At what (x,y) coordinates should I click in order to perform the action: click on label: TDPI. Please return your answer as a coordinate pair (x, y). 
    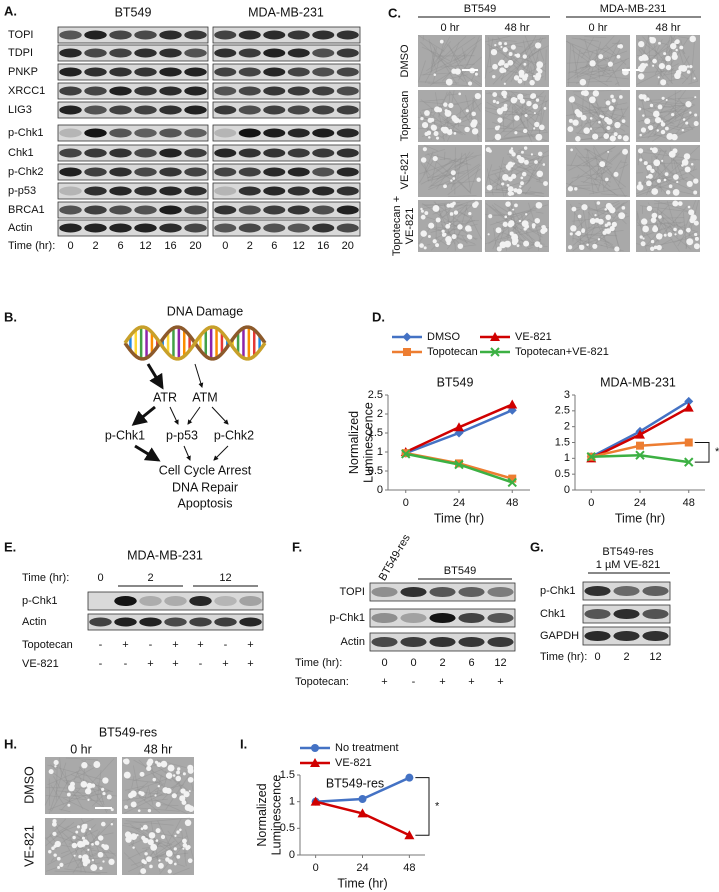
    Looking at the image, I should click on (20, 53).